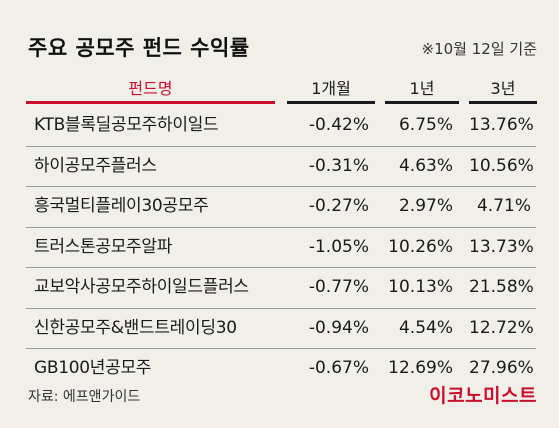 The image size is (559, 428). Describe the element at coordinates (139, 48) in the screenshot. I see `page-title: 주요 공모주 펀드 수익률` at that location.